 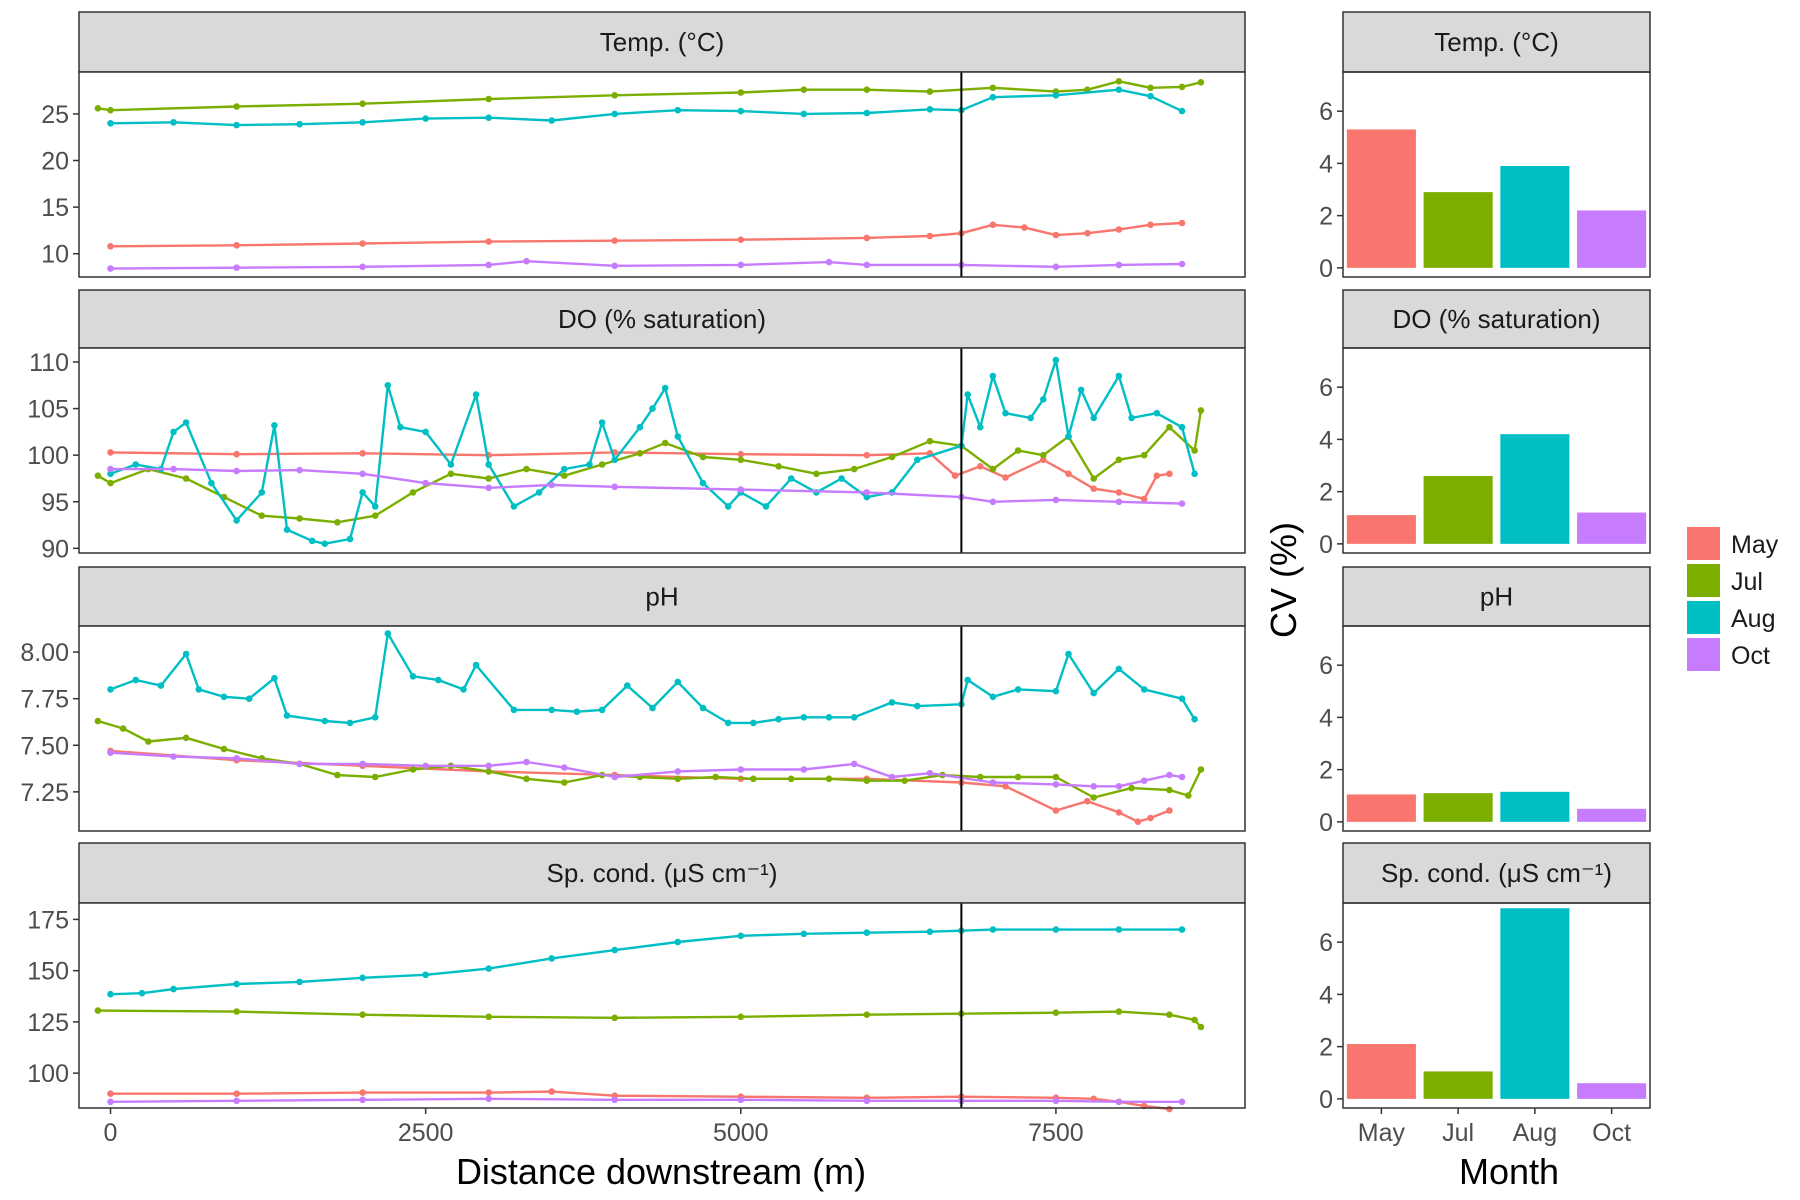 I want to click on series-aug, so click(x=652, y=451).